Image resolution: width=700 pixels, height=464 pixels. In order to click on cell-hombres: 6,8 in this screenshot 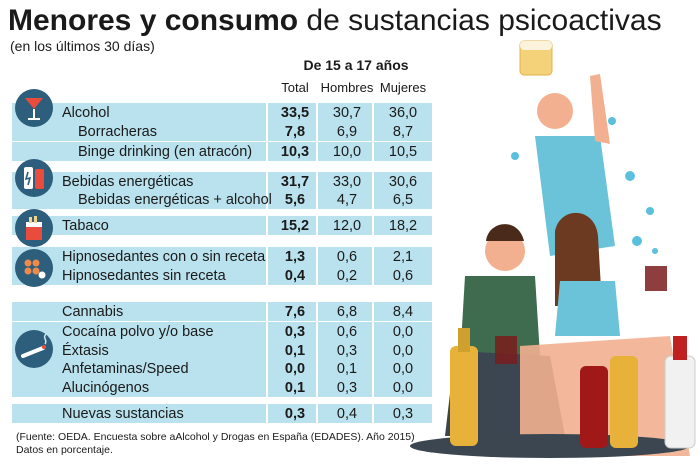, I will do `click(347, 312)`.